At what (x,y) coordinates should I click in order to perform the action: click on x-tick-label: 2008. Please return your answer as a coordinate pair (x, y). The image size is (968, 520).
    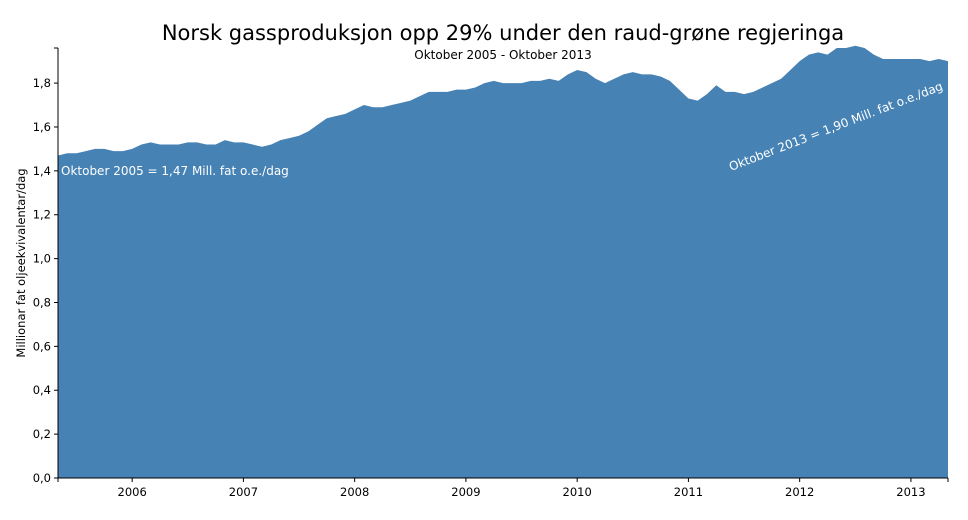
    Looking at the image, I should click on (354, 492).